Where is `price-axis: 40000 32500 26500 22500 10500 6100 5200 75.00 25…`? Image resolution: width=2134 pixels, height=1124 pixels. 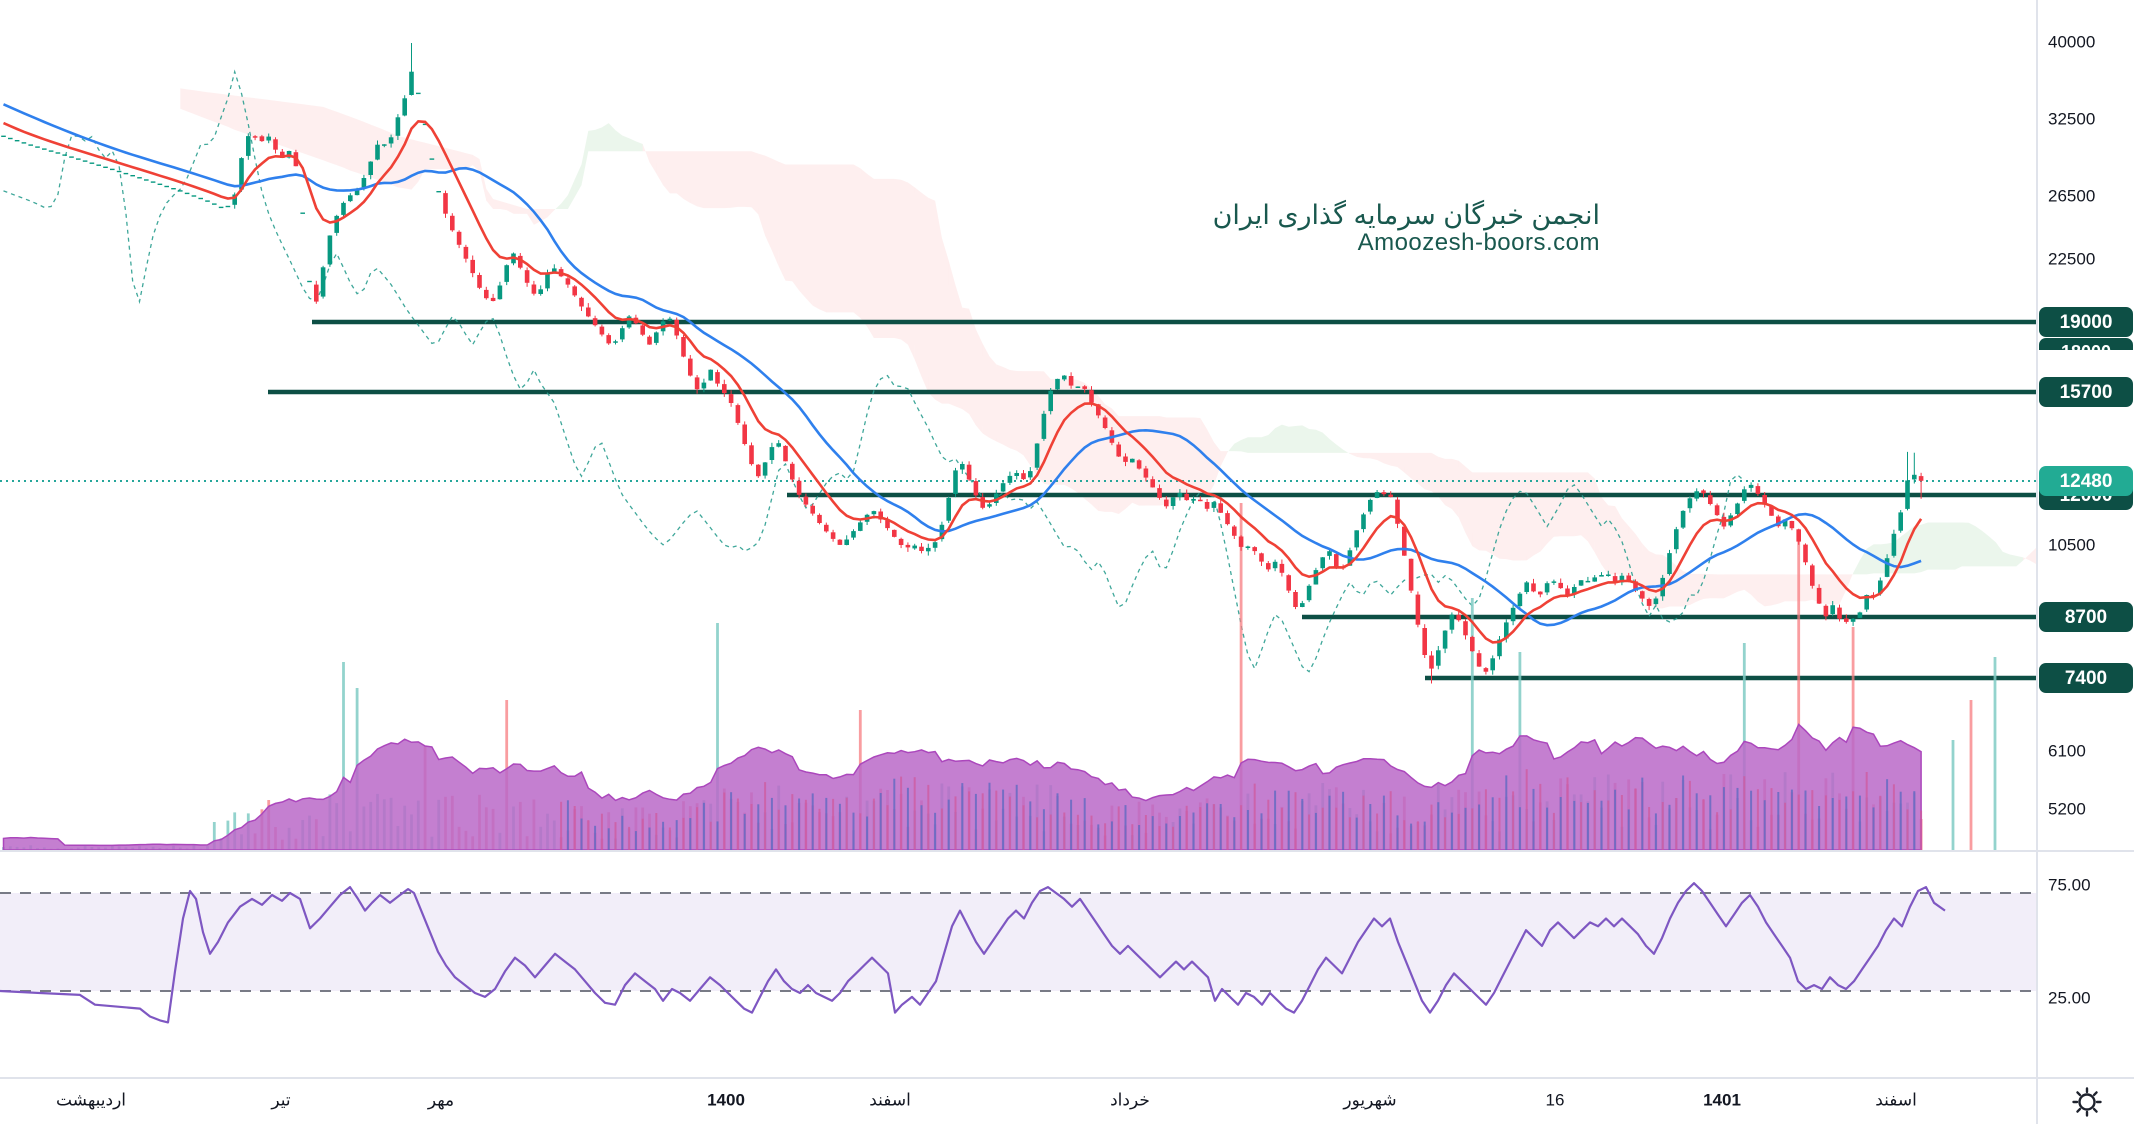 price-axis: 40000 32500 26500 22500 10500 6100 5200 75.00 25… is located at coordinates (2086, 519).